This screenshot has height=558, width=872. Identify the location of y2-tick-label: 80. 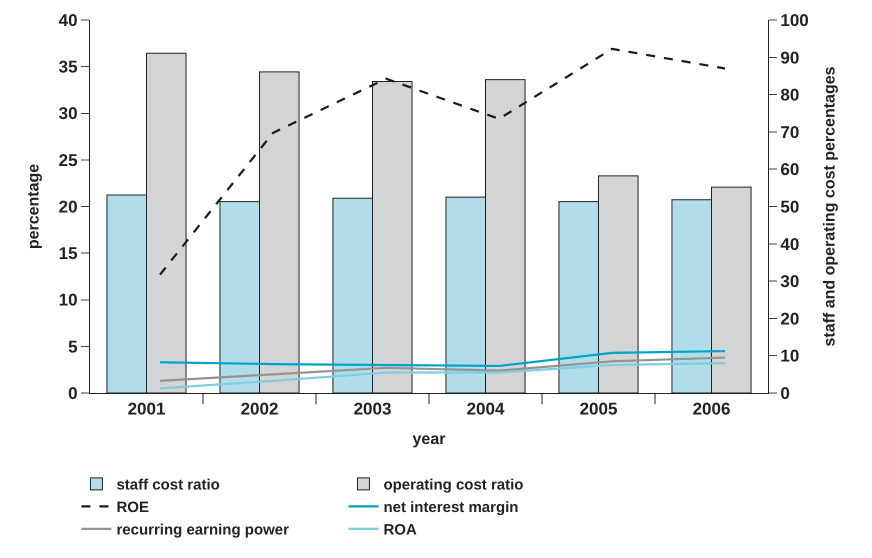
(790, 95).